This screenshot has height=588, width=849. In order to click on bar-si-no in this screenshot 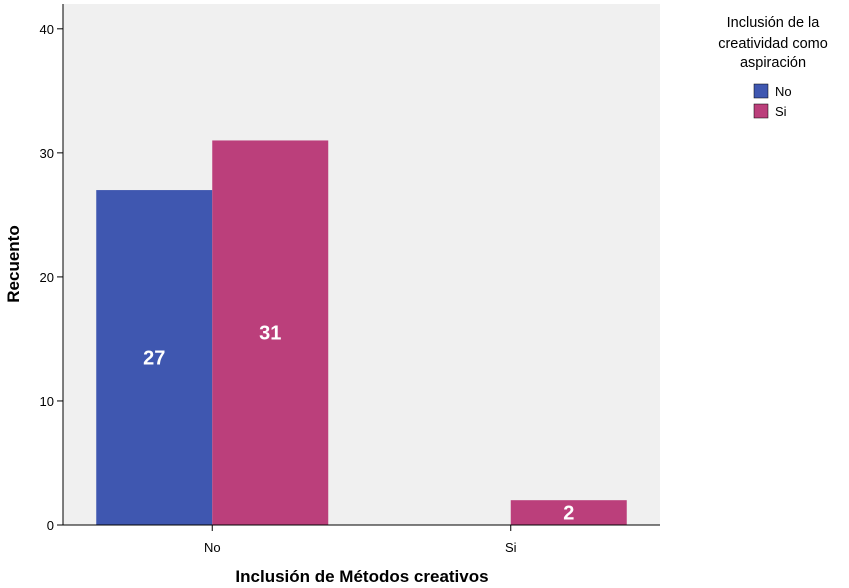, I will do `click(270, 332)`.